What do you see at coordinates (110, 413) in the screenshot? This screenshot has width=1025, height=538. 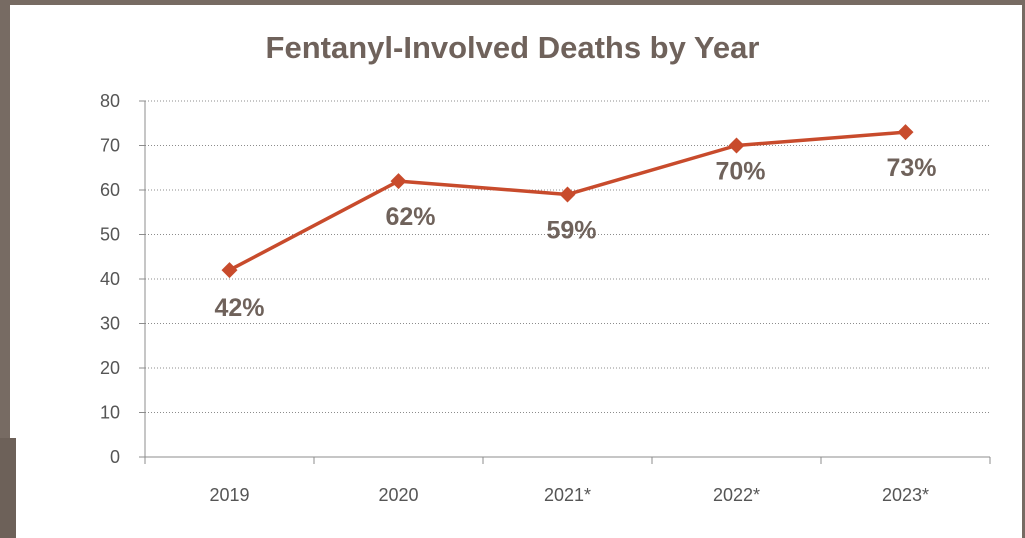 I see `y-tick-label: 10` at bounding box center [110, 413].